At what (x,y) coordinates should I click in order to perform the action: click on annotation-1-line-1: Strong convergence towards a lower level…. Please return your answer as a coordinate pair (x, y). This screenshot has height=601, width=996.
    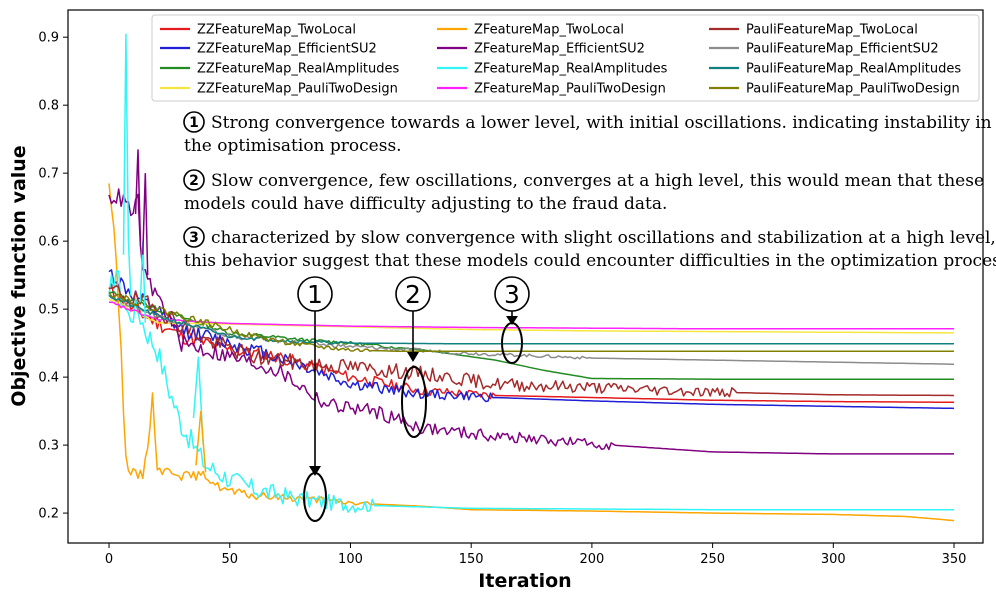
    Looking at the image, I should click on (601, 123).